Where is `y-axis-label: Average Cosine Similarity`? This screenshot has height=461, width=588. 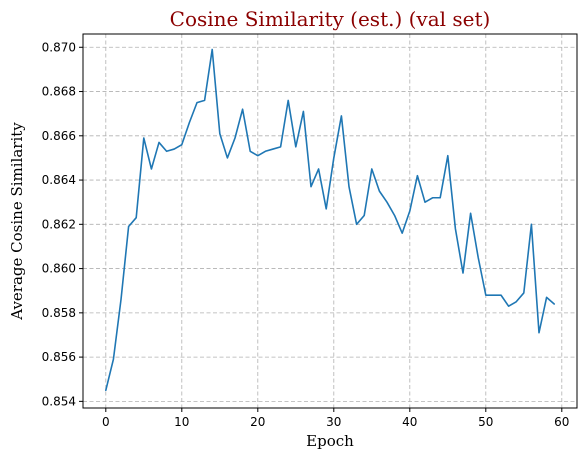 y-axis-label: Average Cosine Similarity is located at coordinates (17, 221).